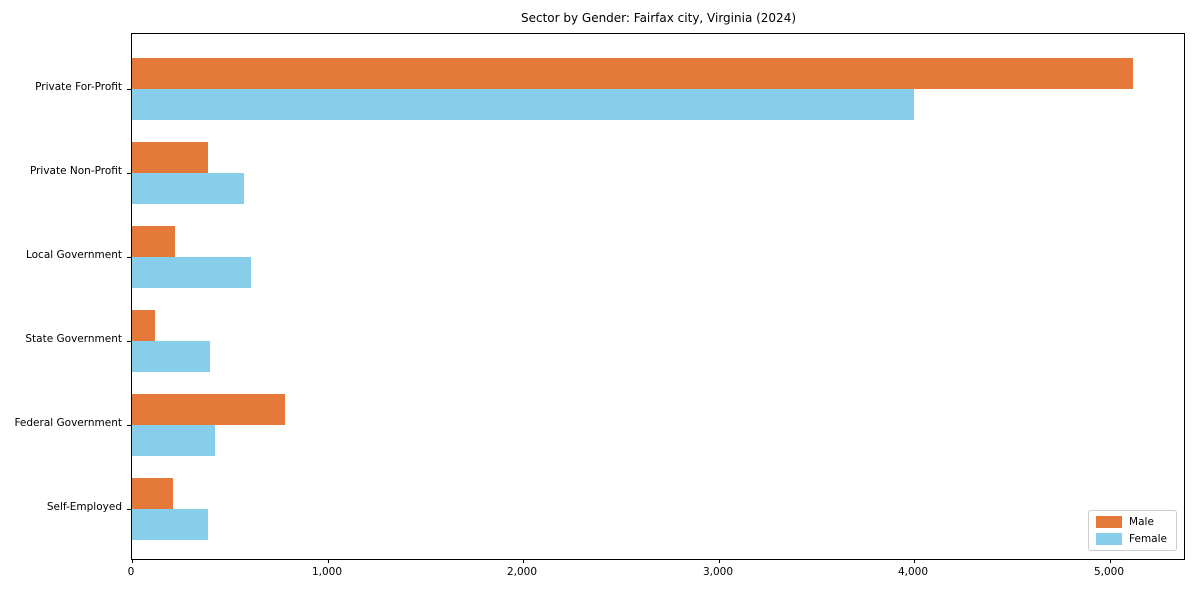 The height and width of the screenshot is (600, 1200). Describe the element at coordinates (84, 507) in the screenshot. I see `category-label: Self-Employed` at that location.